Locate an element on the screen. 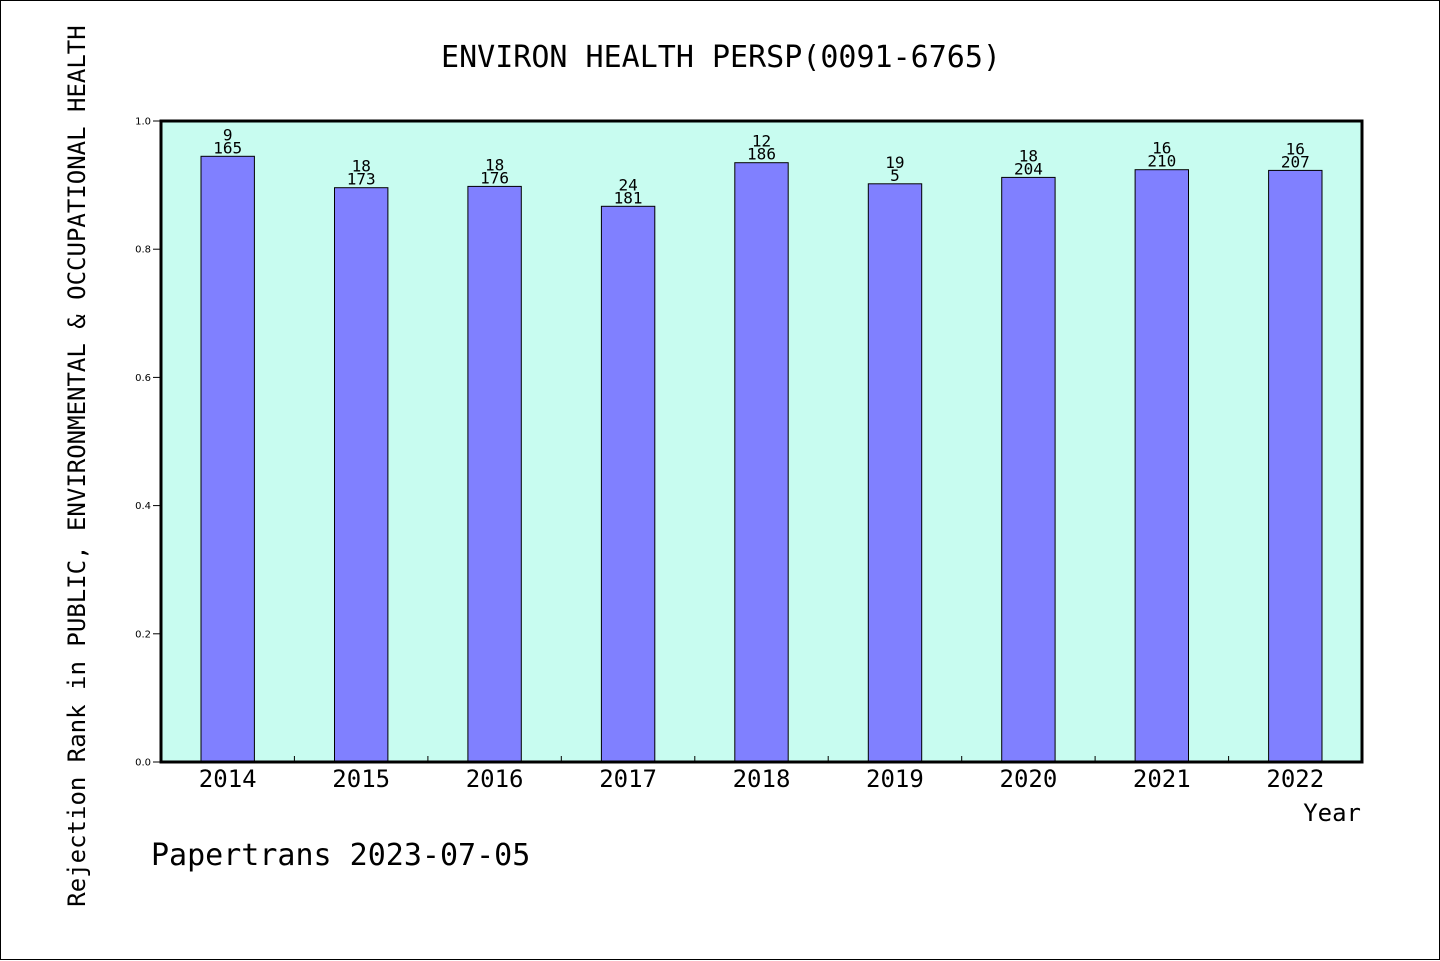 The image size is (1440, 961). bar-2022 is located at coordinates (1295, 466).